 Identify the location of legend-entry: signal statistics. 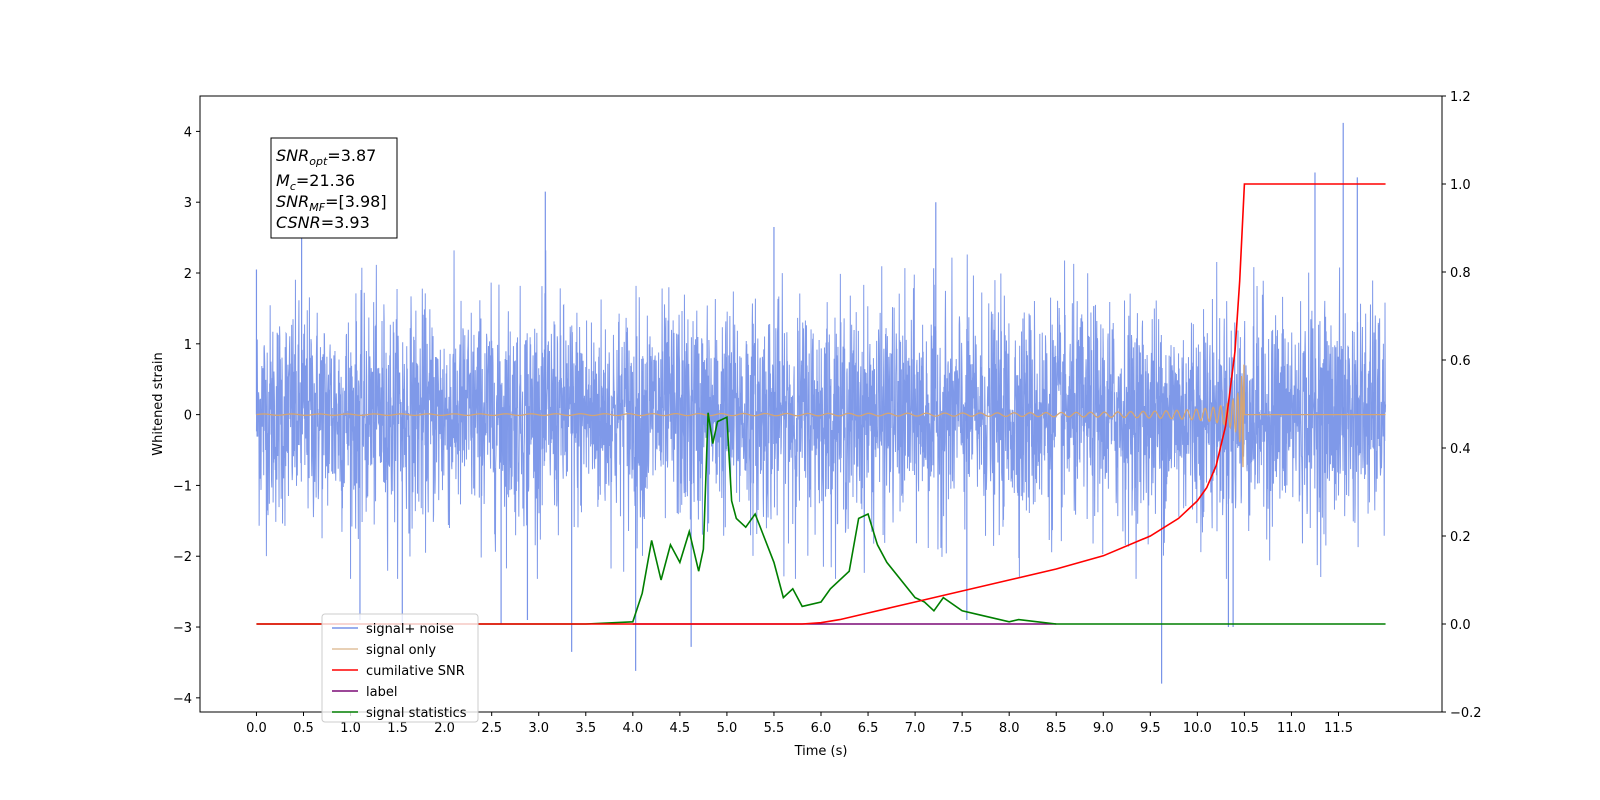
(416, 713).